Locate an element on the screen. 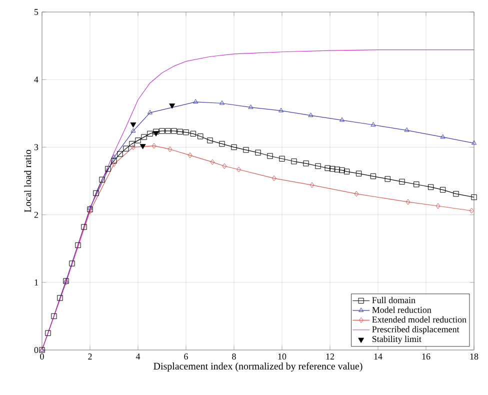 This screenshot has height=395, width=488. x-axis-title: Displacement index (normalized by reference value) is located at coordinates (258, 367).